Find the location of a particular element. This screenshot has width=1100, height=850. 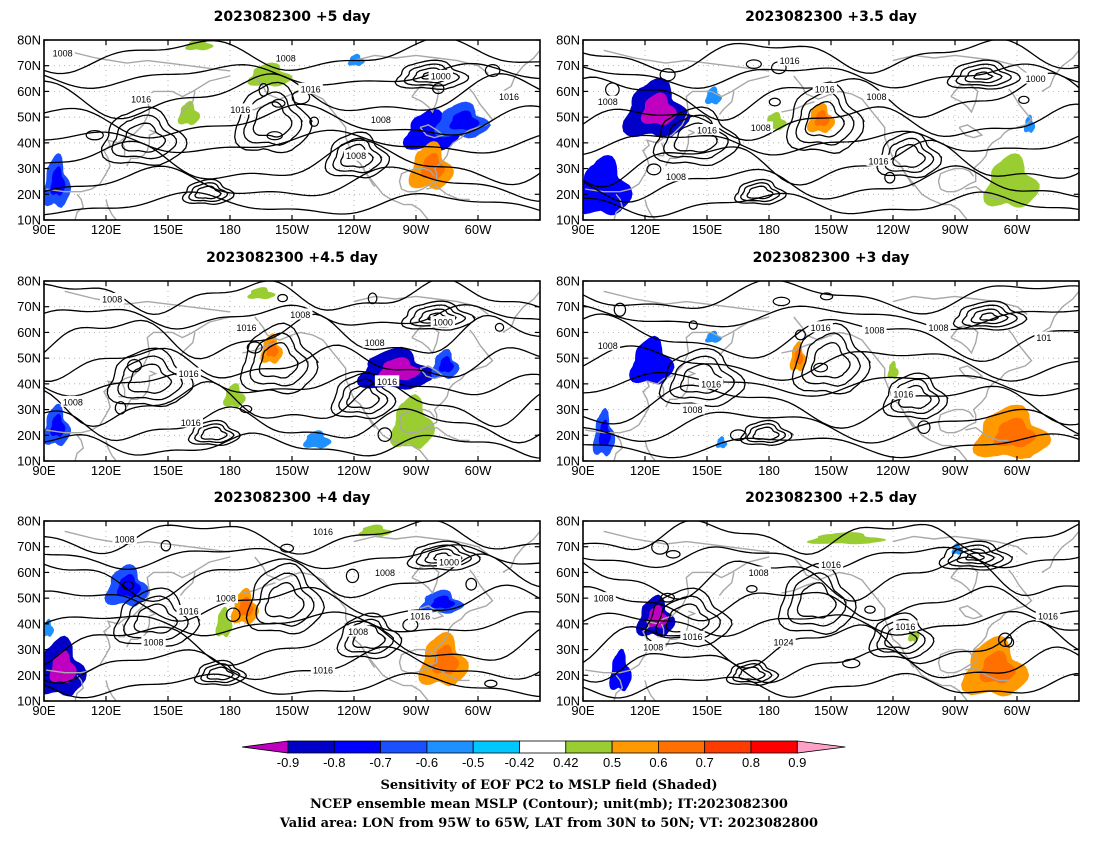

lon-label: 150W is located at coordinates (292, 229).